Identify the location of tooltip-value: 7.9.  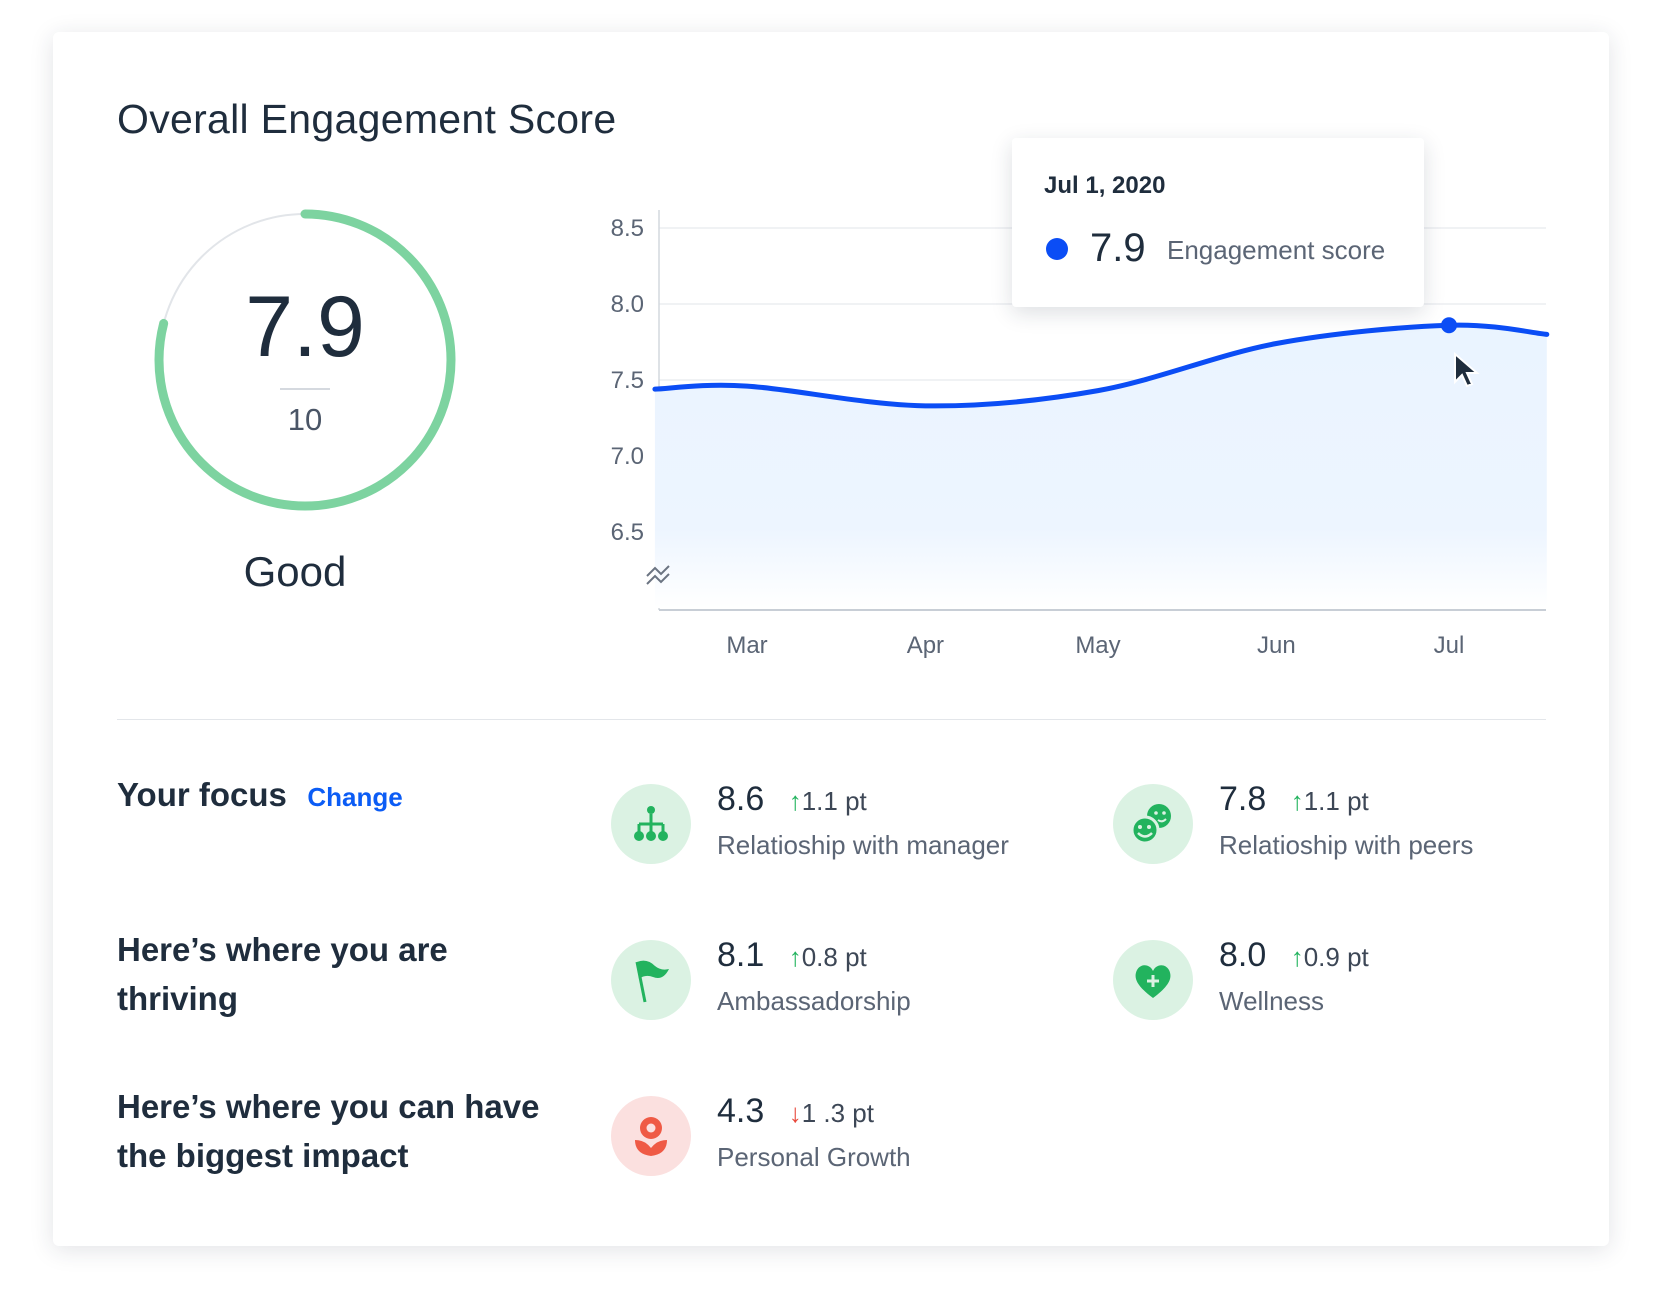
(1118, 248).